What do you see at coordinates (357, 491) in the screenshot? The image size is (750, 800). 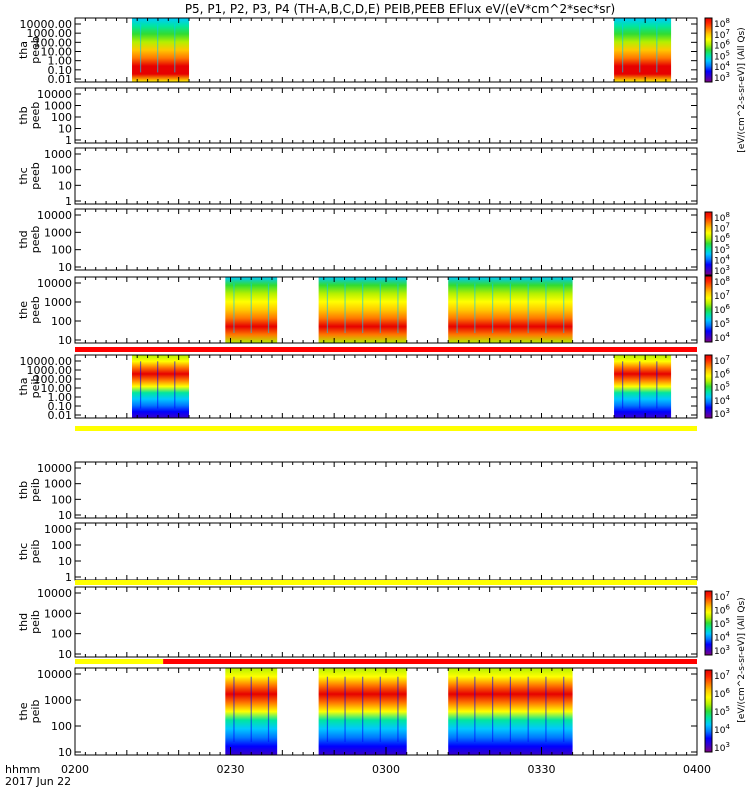 I see `panel-thb-peib: 10000 1000 100 10 thb peib` at bounding box center [357, 491].